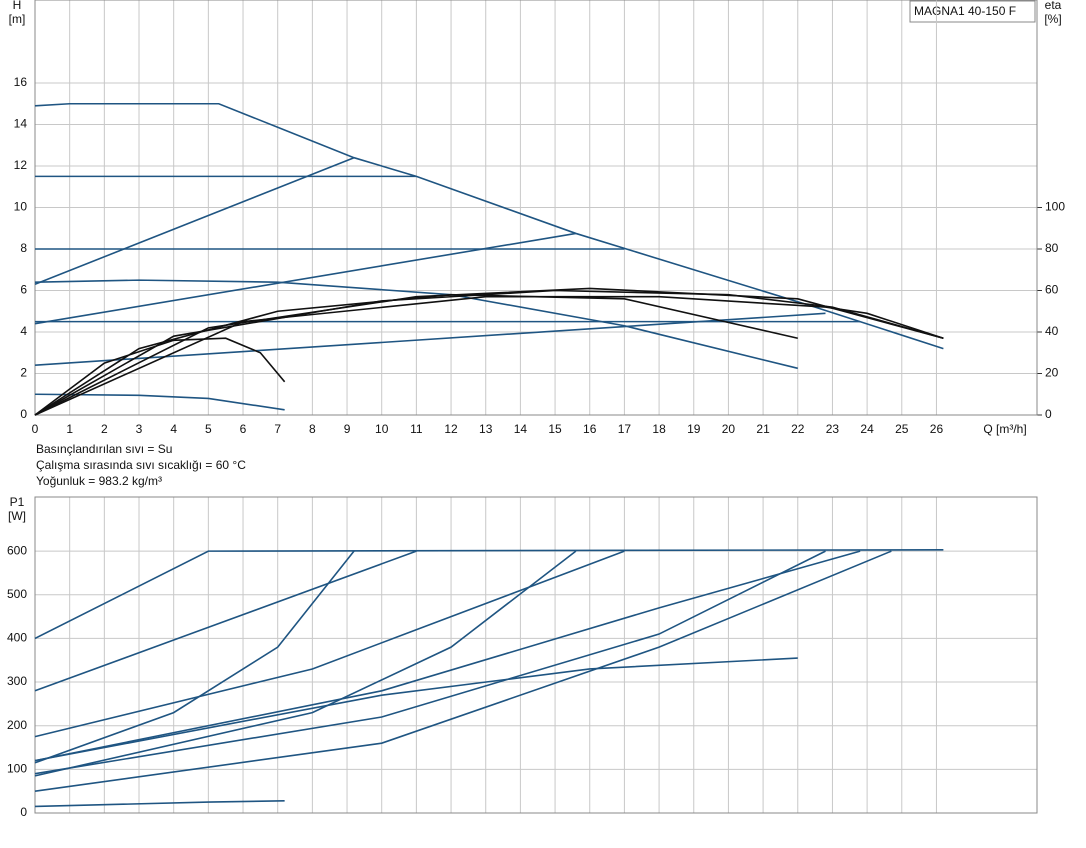 This screenshot has height=848, width=1086. I want to click on y2-tick-label: 40, so click(1052, 331).